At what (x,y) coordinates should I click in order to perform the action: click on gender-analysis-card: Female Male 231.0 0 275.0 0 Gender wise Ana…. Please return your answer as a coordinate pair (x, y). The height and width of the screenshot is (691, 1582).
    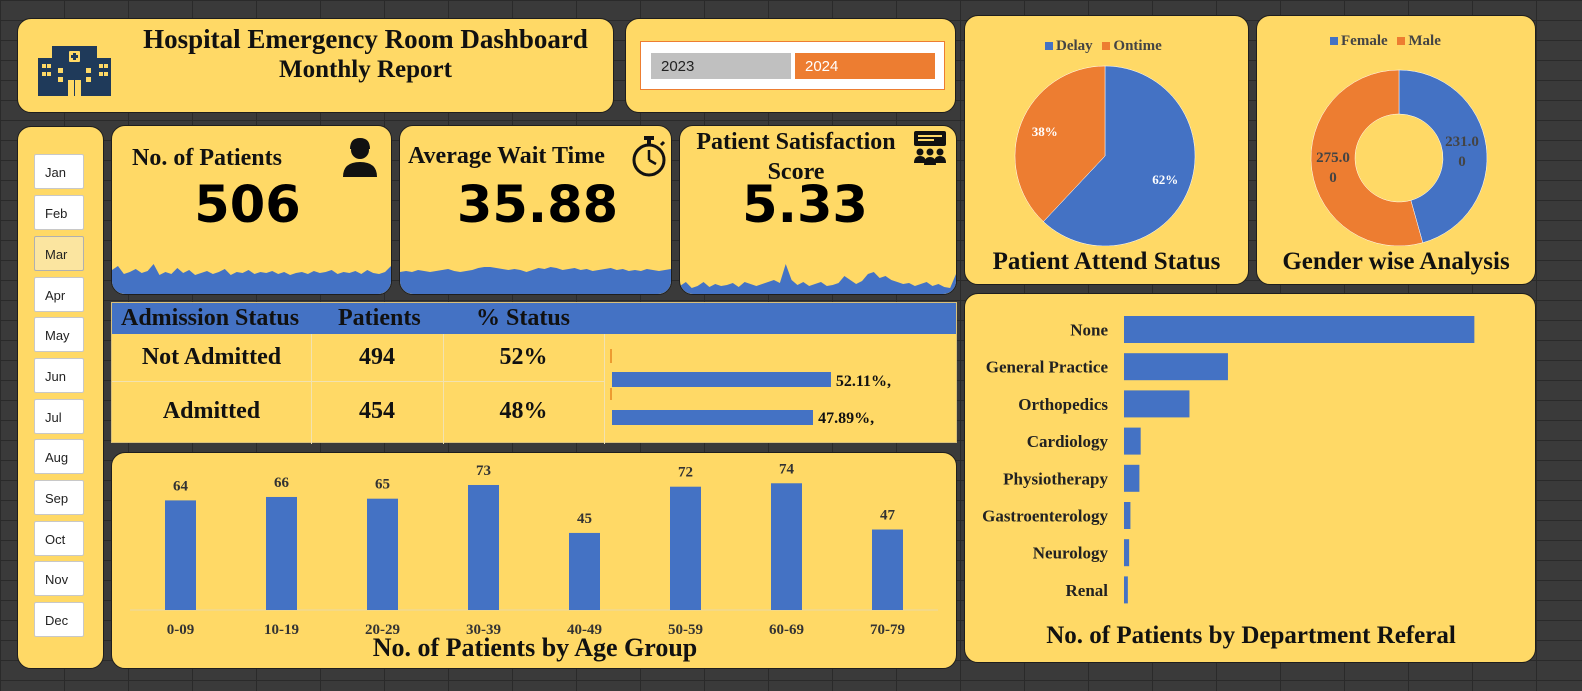
    Looking at the image, I should click on (1396, 150).